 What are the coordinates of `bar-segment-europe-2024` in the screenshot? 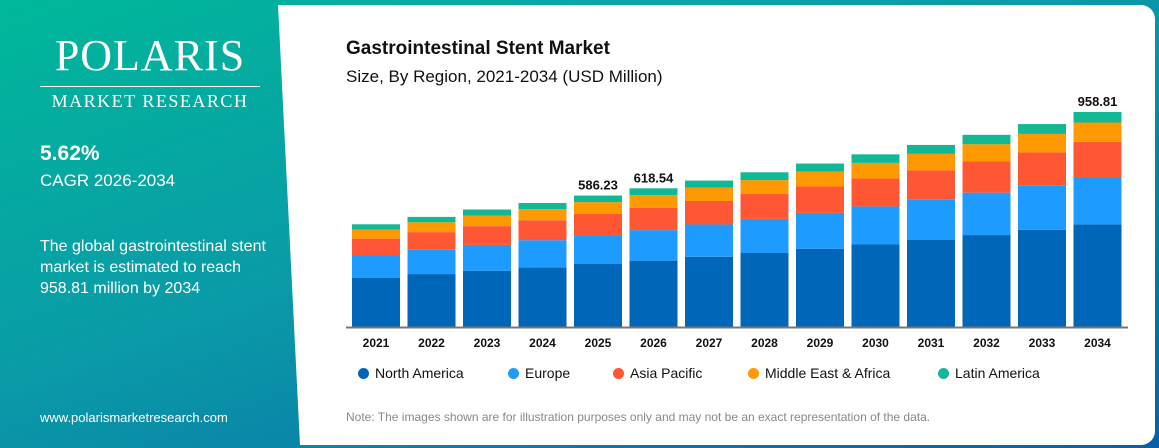 It's located at (542, 254).